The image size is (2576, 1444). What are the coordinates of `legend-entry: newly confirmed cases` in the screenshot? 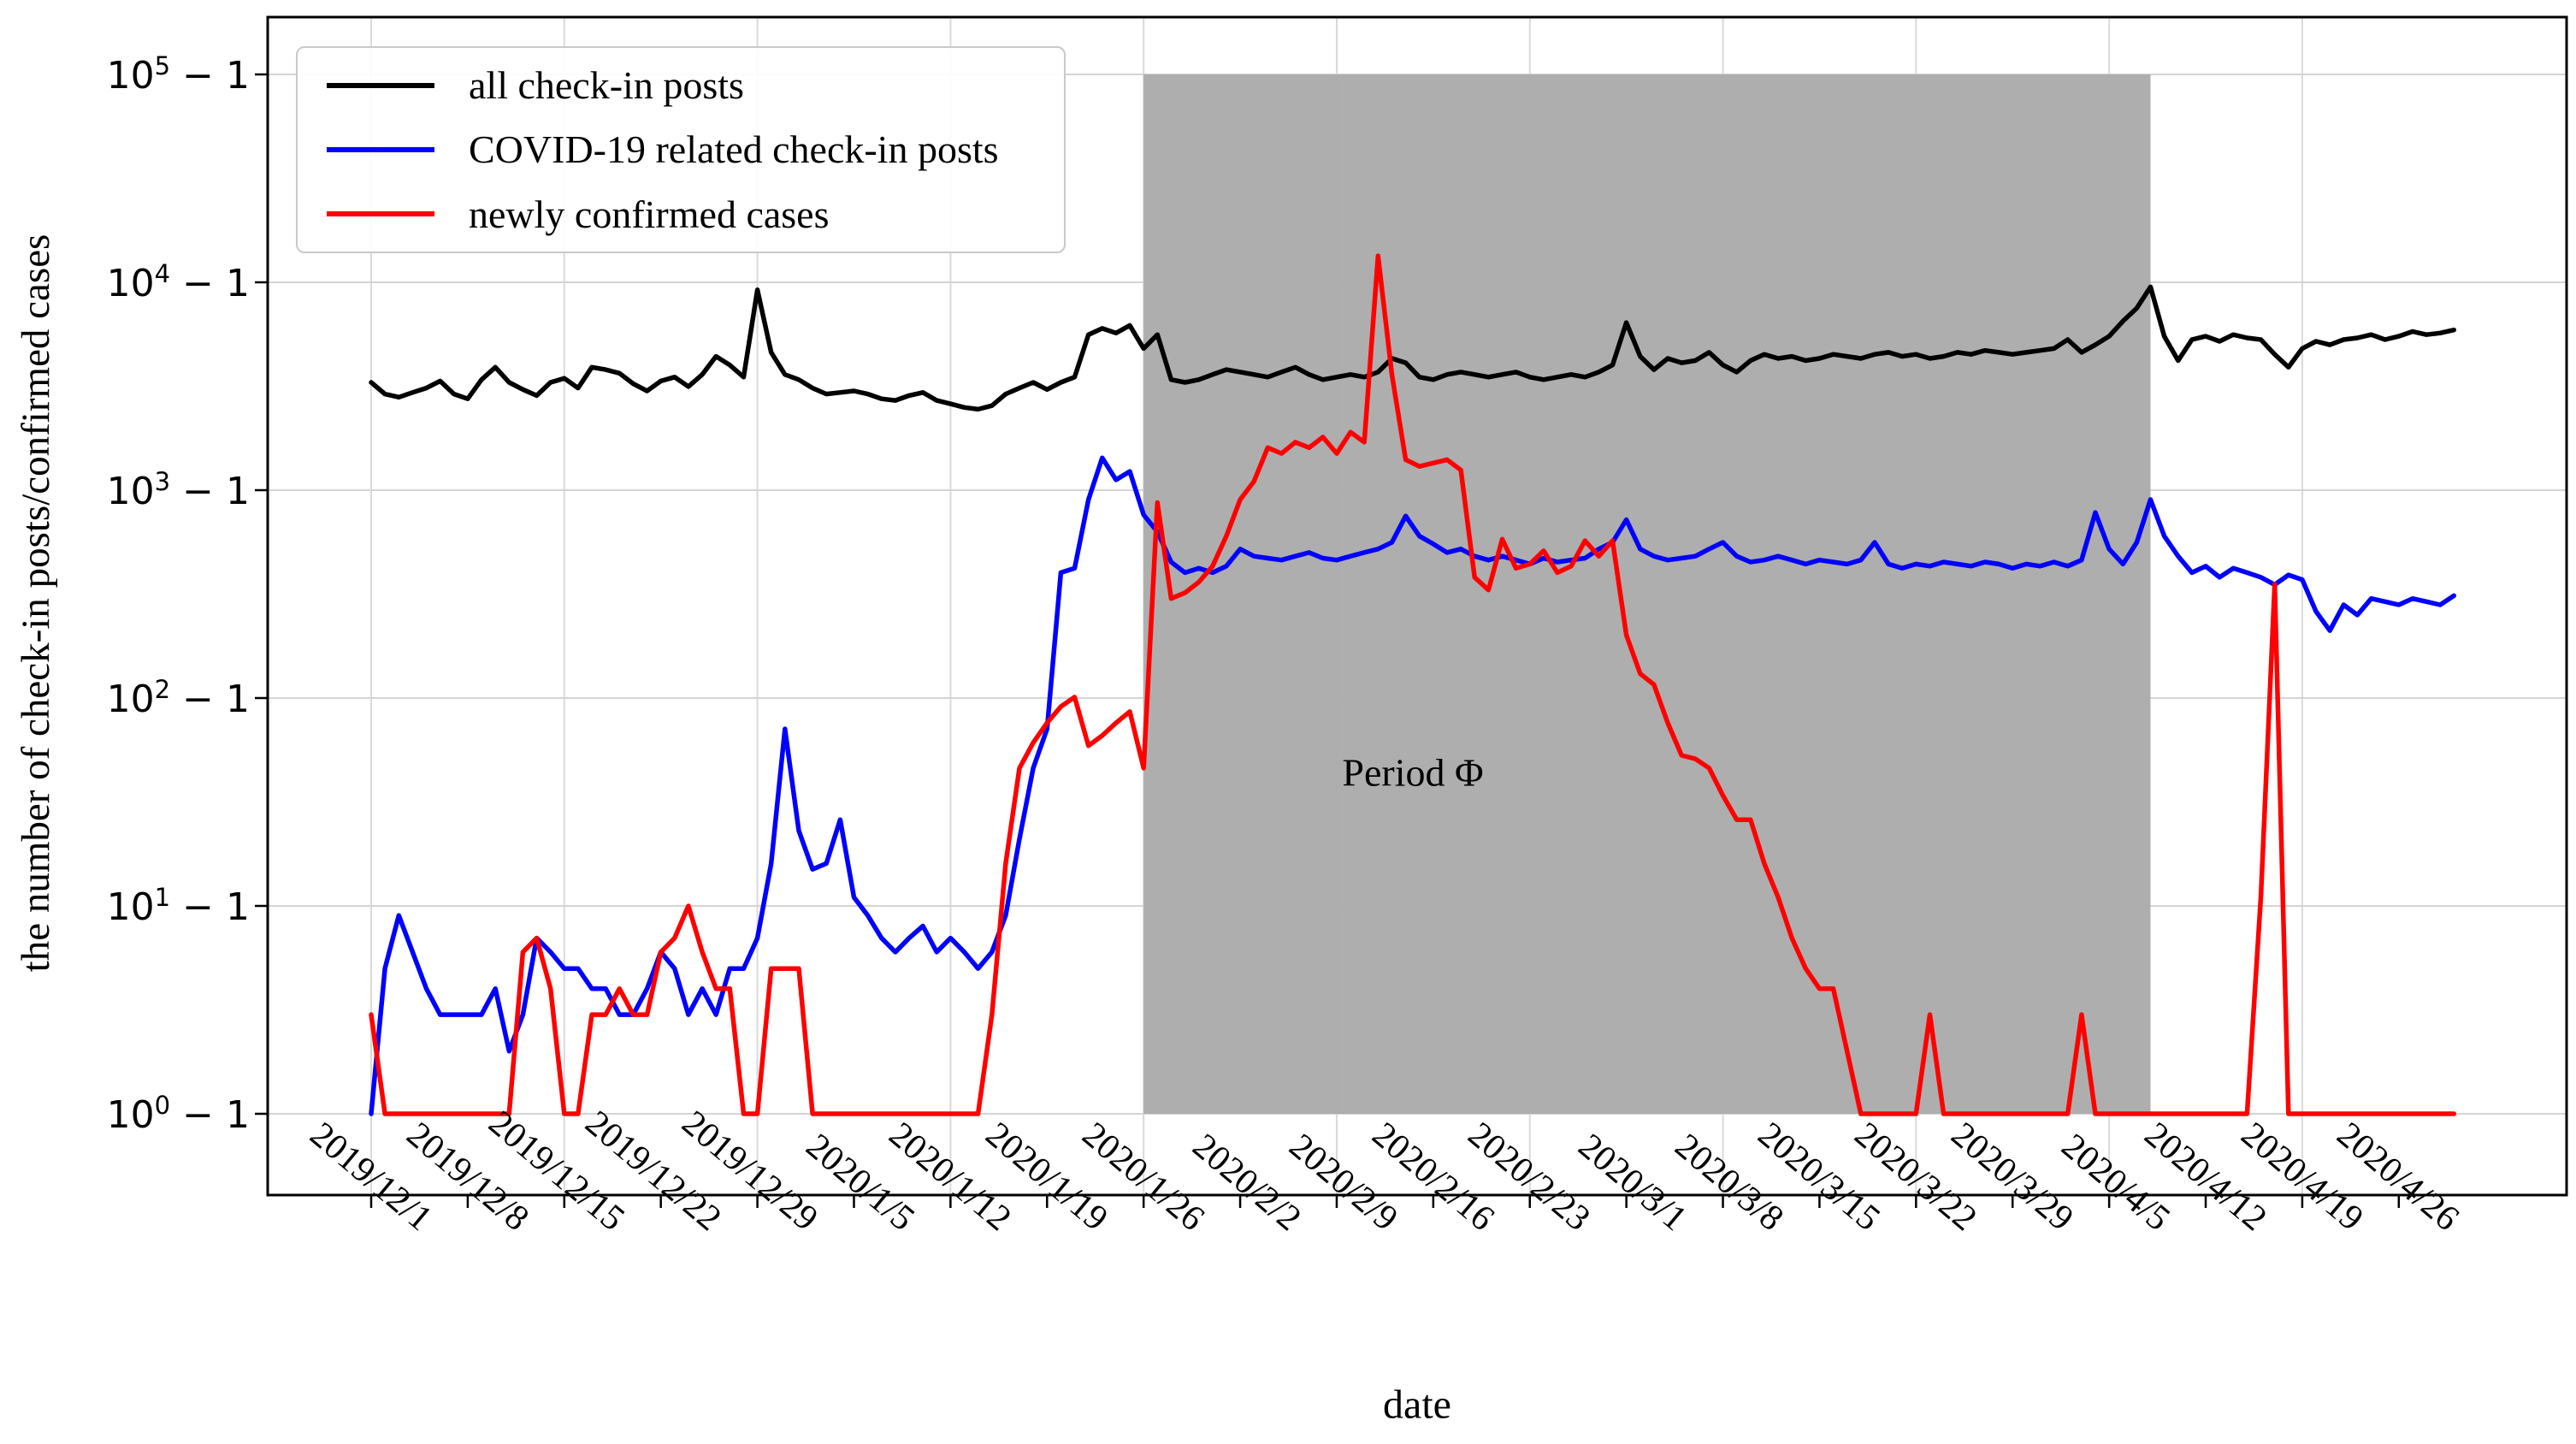 It's located at (695, 214).